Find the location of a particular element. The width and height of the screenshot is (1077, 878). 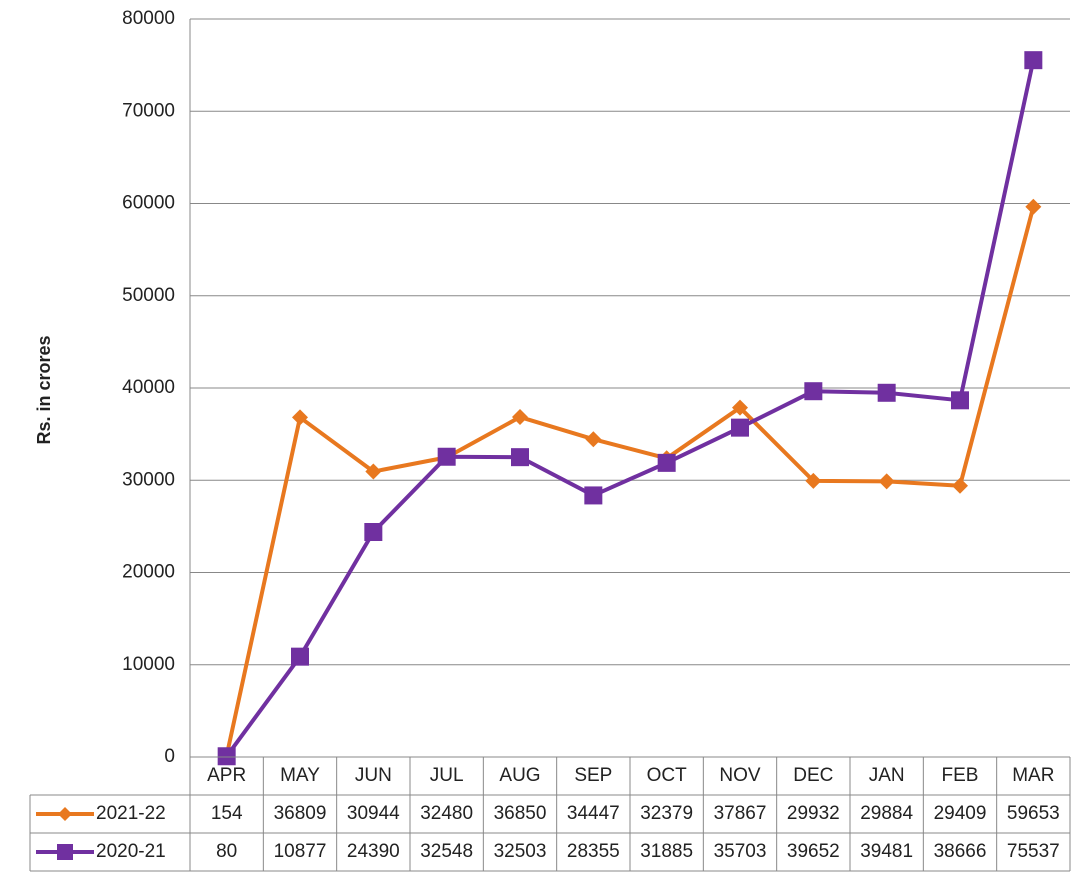

table-value: 39481 is located at coordinates (886, 851).